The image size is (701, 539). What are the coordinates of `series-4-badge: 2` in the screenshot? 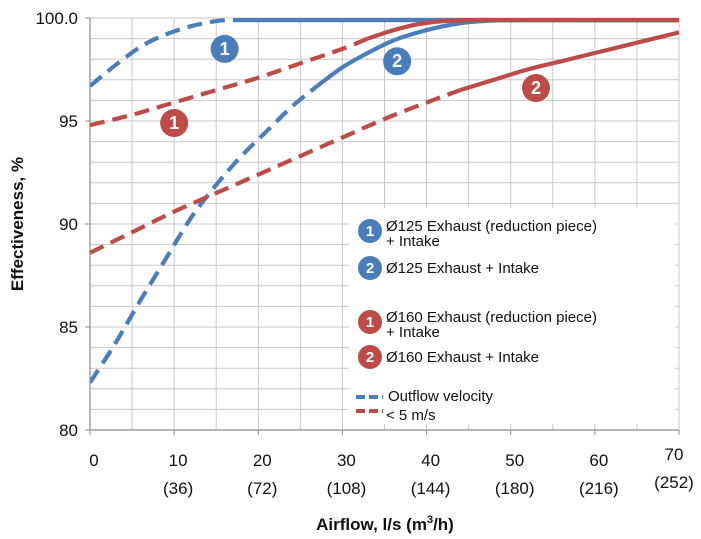 It's located at (535, 88).